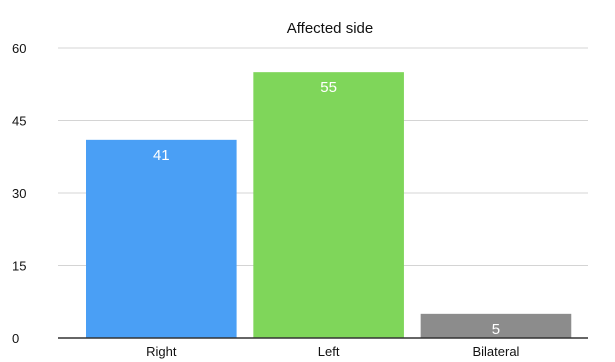 The image size is (615, 362). I want to click on y-tick-label: 60, so click(19, 48).